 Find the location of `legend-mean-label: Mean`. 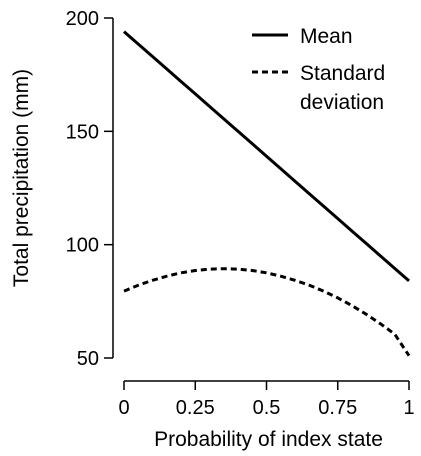

legend-mean-label: Mean is located at coordinates (326, 36).